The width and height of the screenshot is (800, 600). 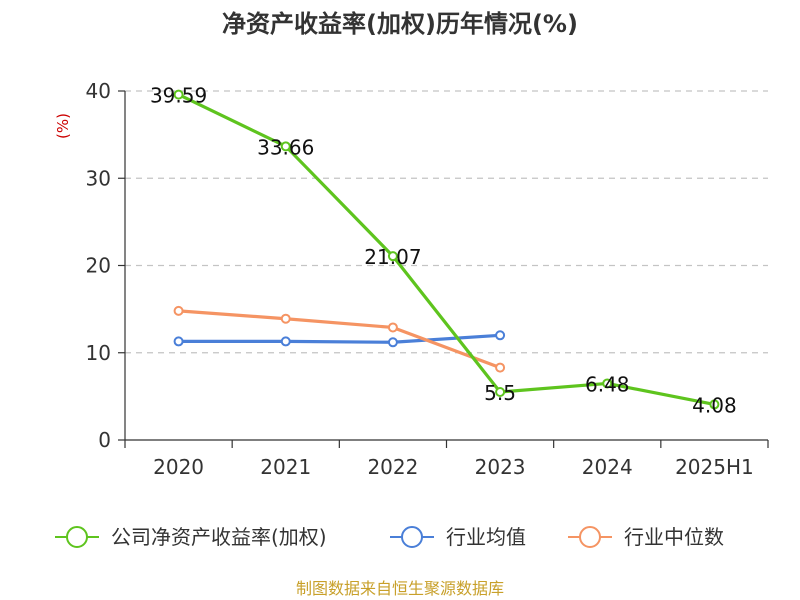 What do you see at coordinates (400, 588) in the screenshot?
I see `source-note: 制图数据来自恒生聚源数据库` at bounding box center [400, 588].